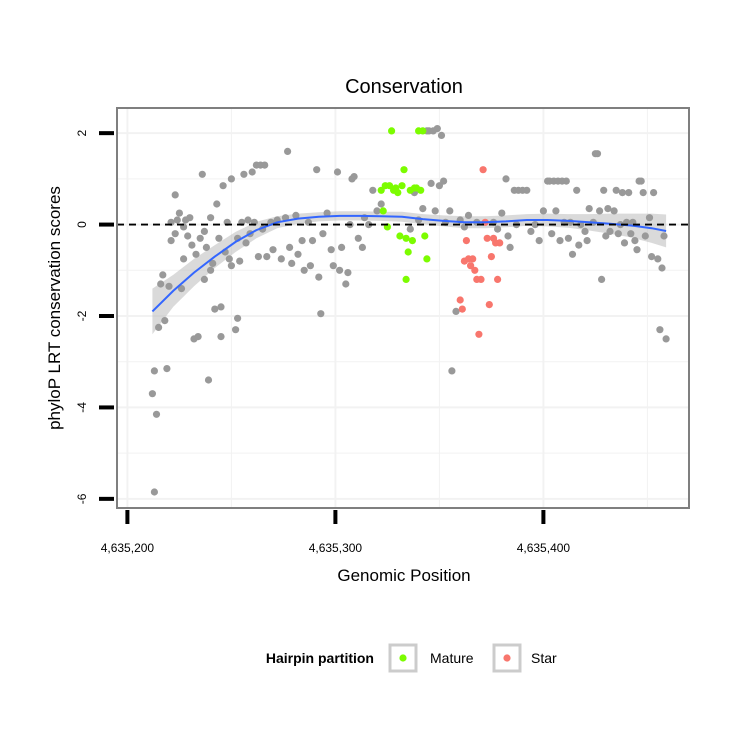 This screenshot has width=750, height=750. What do you see at coordinates (82, 498) in the screenshot?
I see `y-tick-label: -6` at bounding box center [82, 498].